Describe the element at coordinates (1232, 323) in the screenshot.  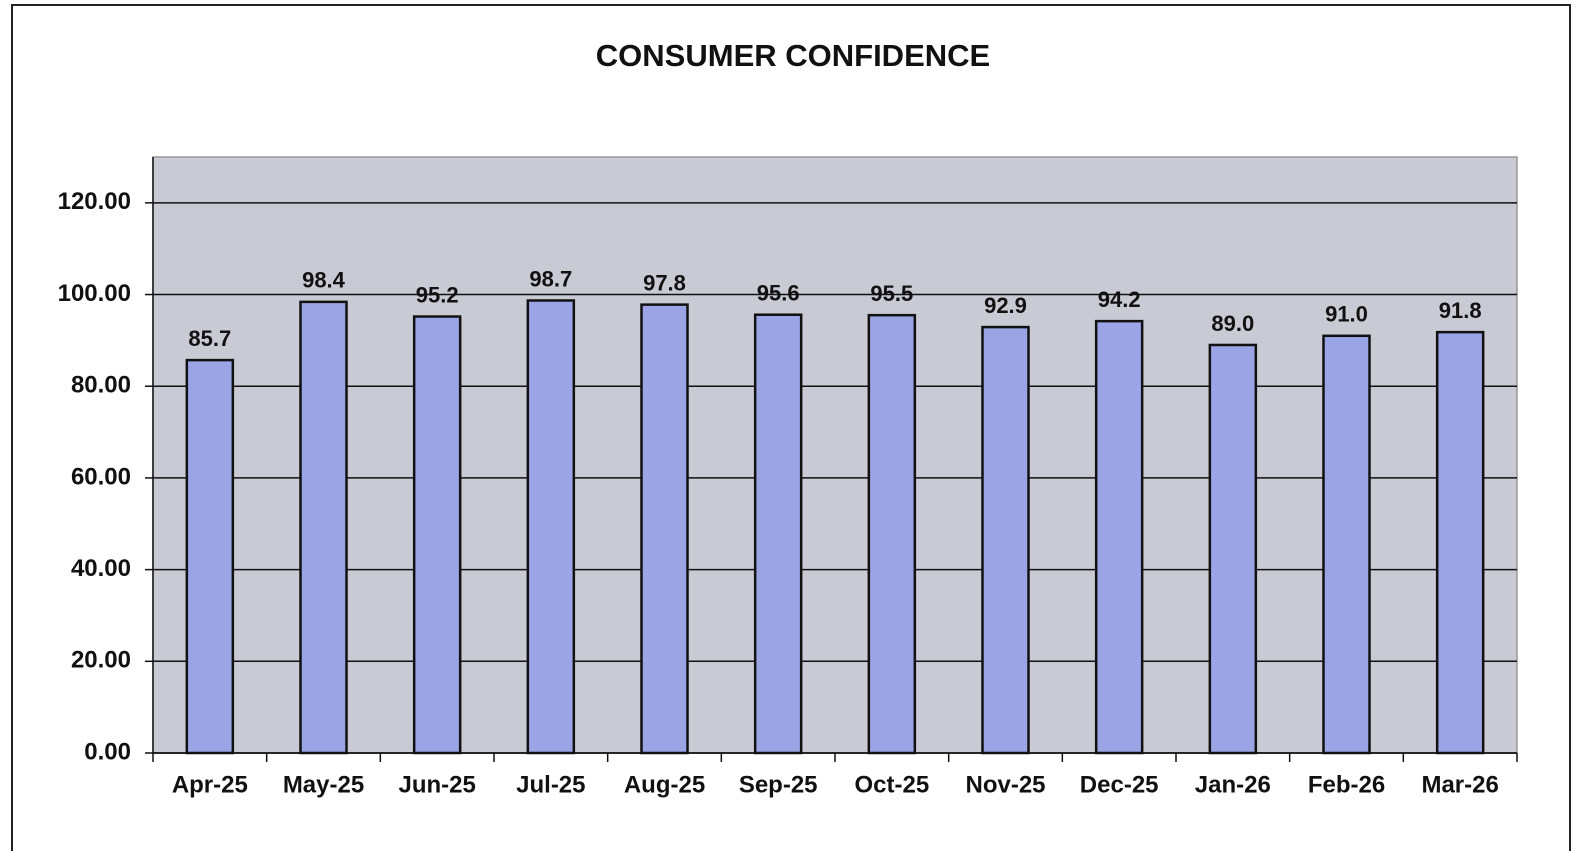
I see `data-label: 89.0` at that location.